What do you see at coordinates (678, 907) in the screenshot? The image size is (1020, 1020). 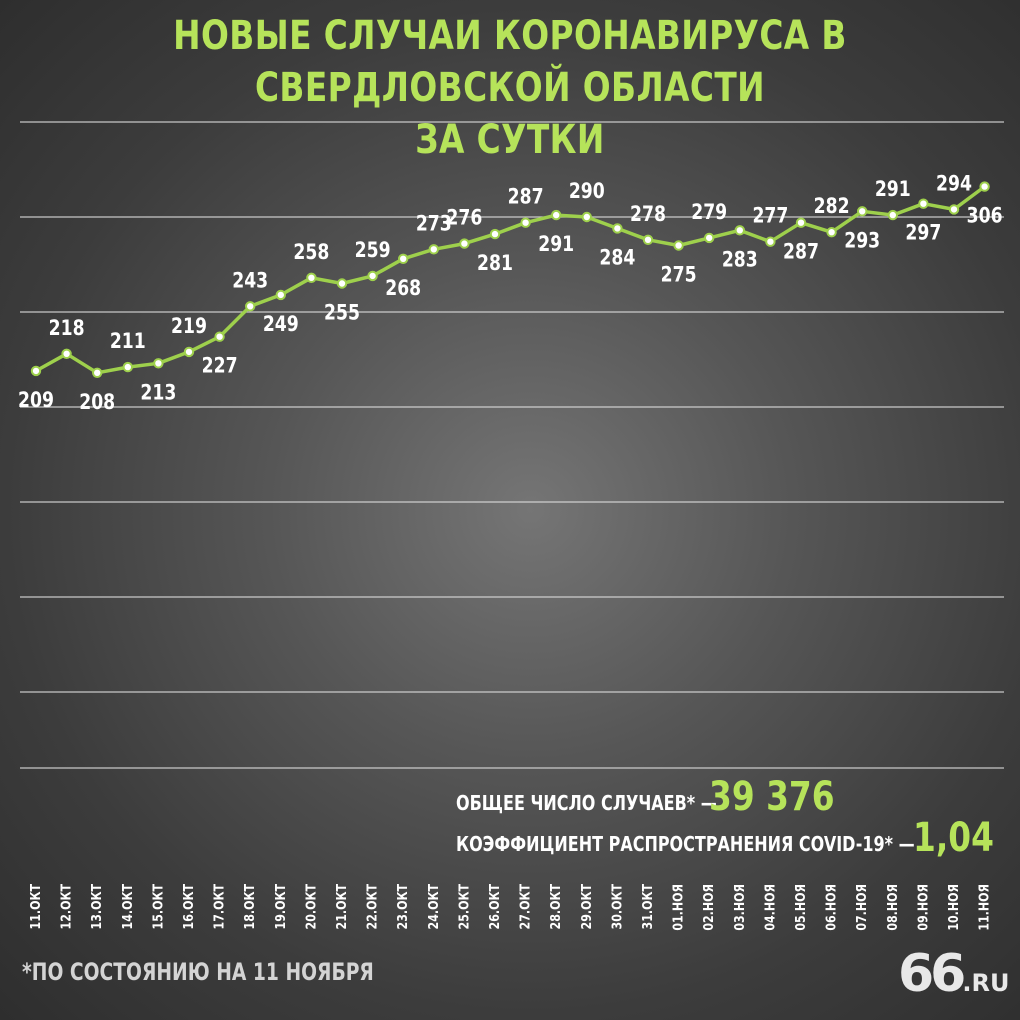 I see `x-tick-label: 01.НОЯ` at bounding box center [678, 907].